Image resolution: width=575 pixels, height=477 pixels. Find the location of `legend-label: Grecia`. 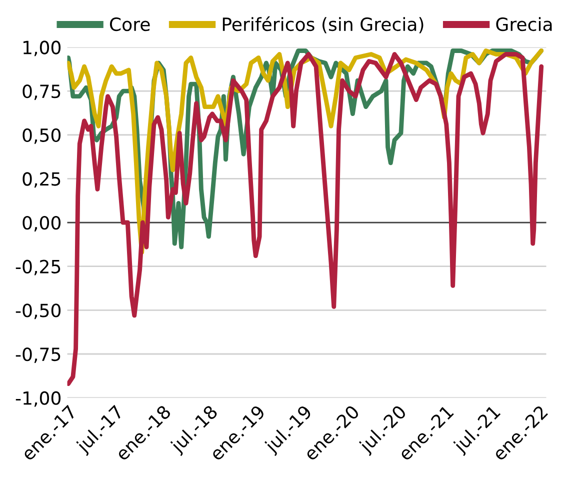

legend-label: Grecia is located at coordinates (524, 24).